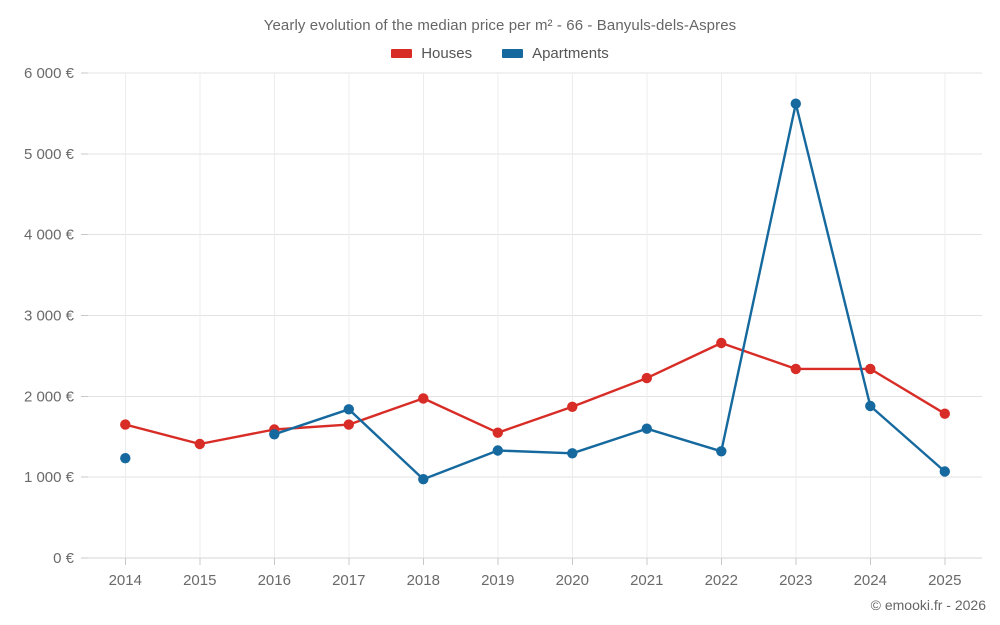 This screenshot has height=625, width=1000. I want to click on data-point-houses-2021, so click(646, 378).